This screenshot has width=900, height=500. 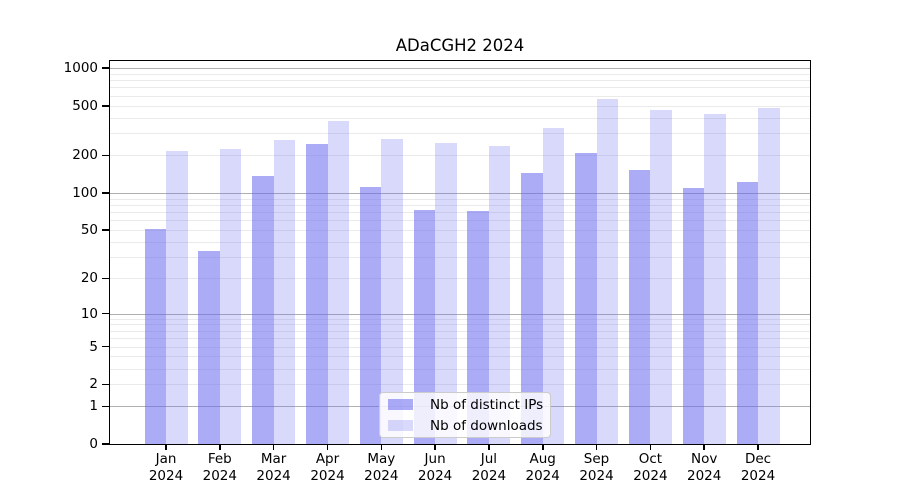 What do you see at coordinates (758, 467) in the screenshot?
I see `x-tick-label: Dec 2024` at bounding box center [758, 467].